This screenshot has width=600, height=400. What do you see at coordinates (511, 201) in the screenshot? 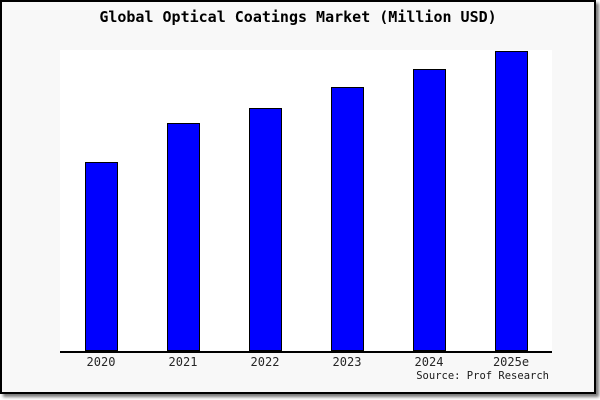
I see `bar-2025e` at bounding box center [511, 201].